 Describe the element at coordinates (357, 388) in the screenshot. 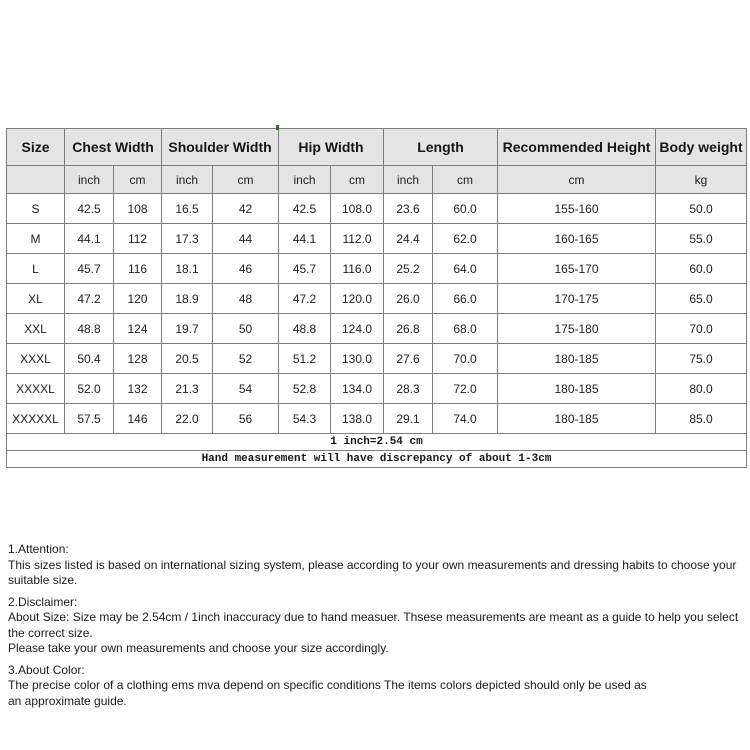

I see `value-cell: 134.0` at that location.